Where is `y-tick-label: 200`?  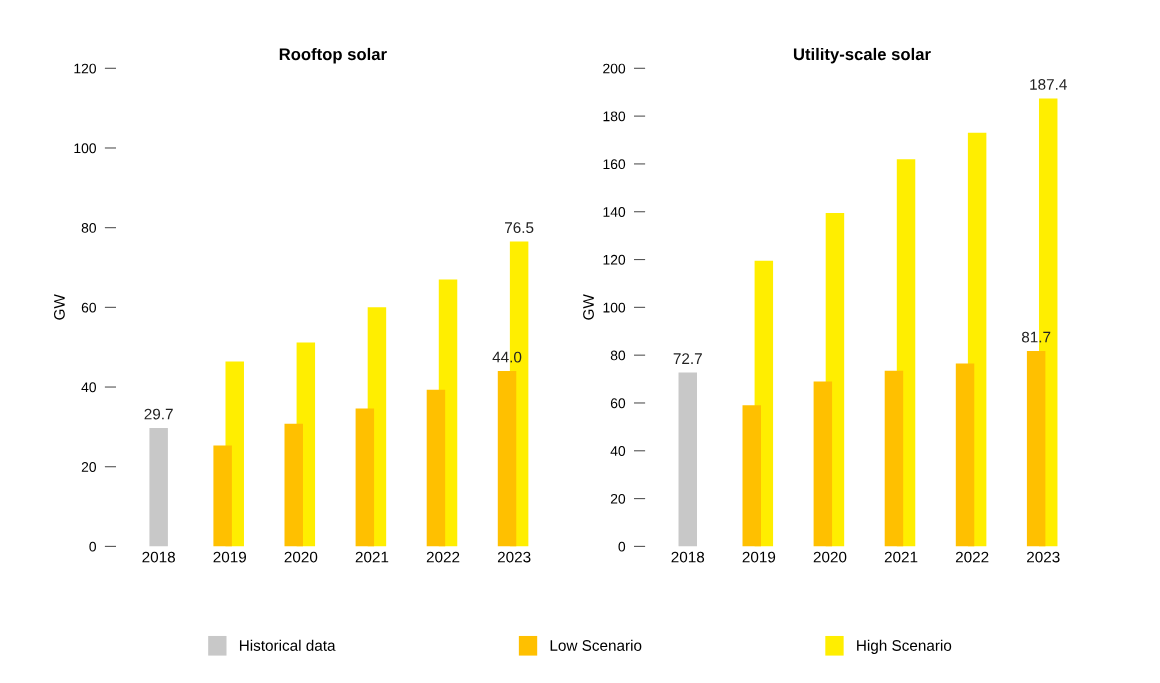
y-tick-label: 200 is located at coordinates (614, 68).